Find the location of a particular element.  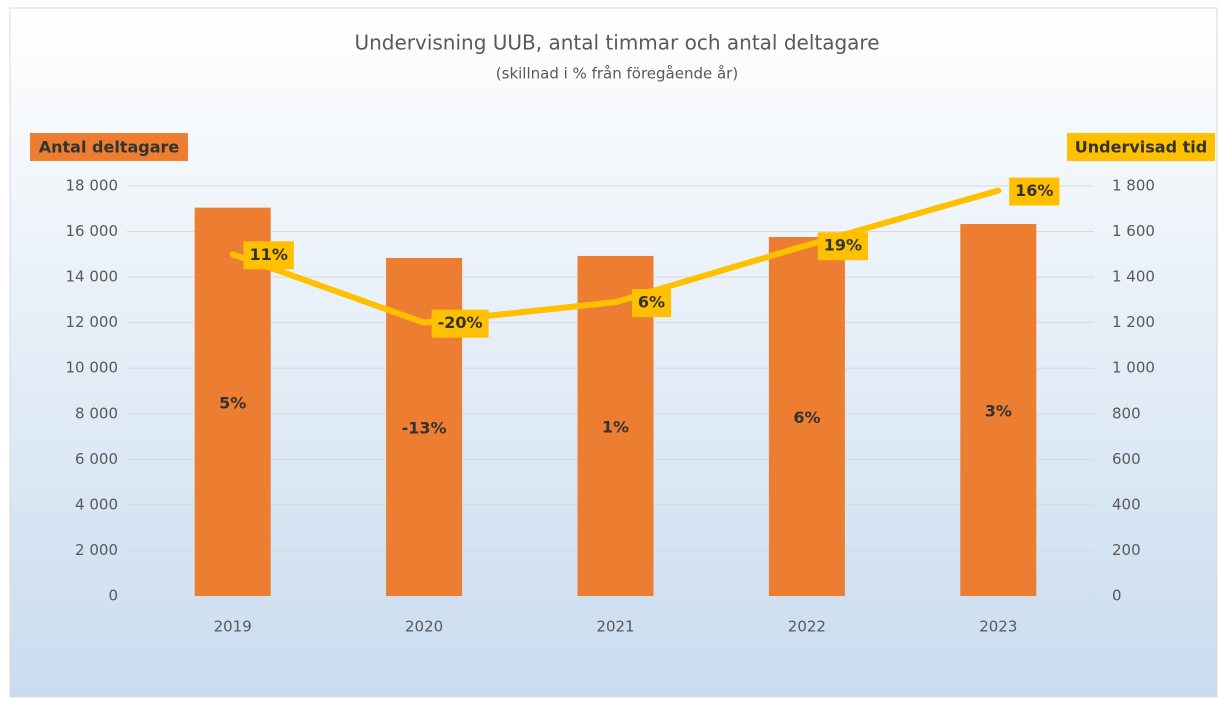

y2-tick-label: 800 is located at coordinates (1126, 413).